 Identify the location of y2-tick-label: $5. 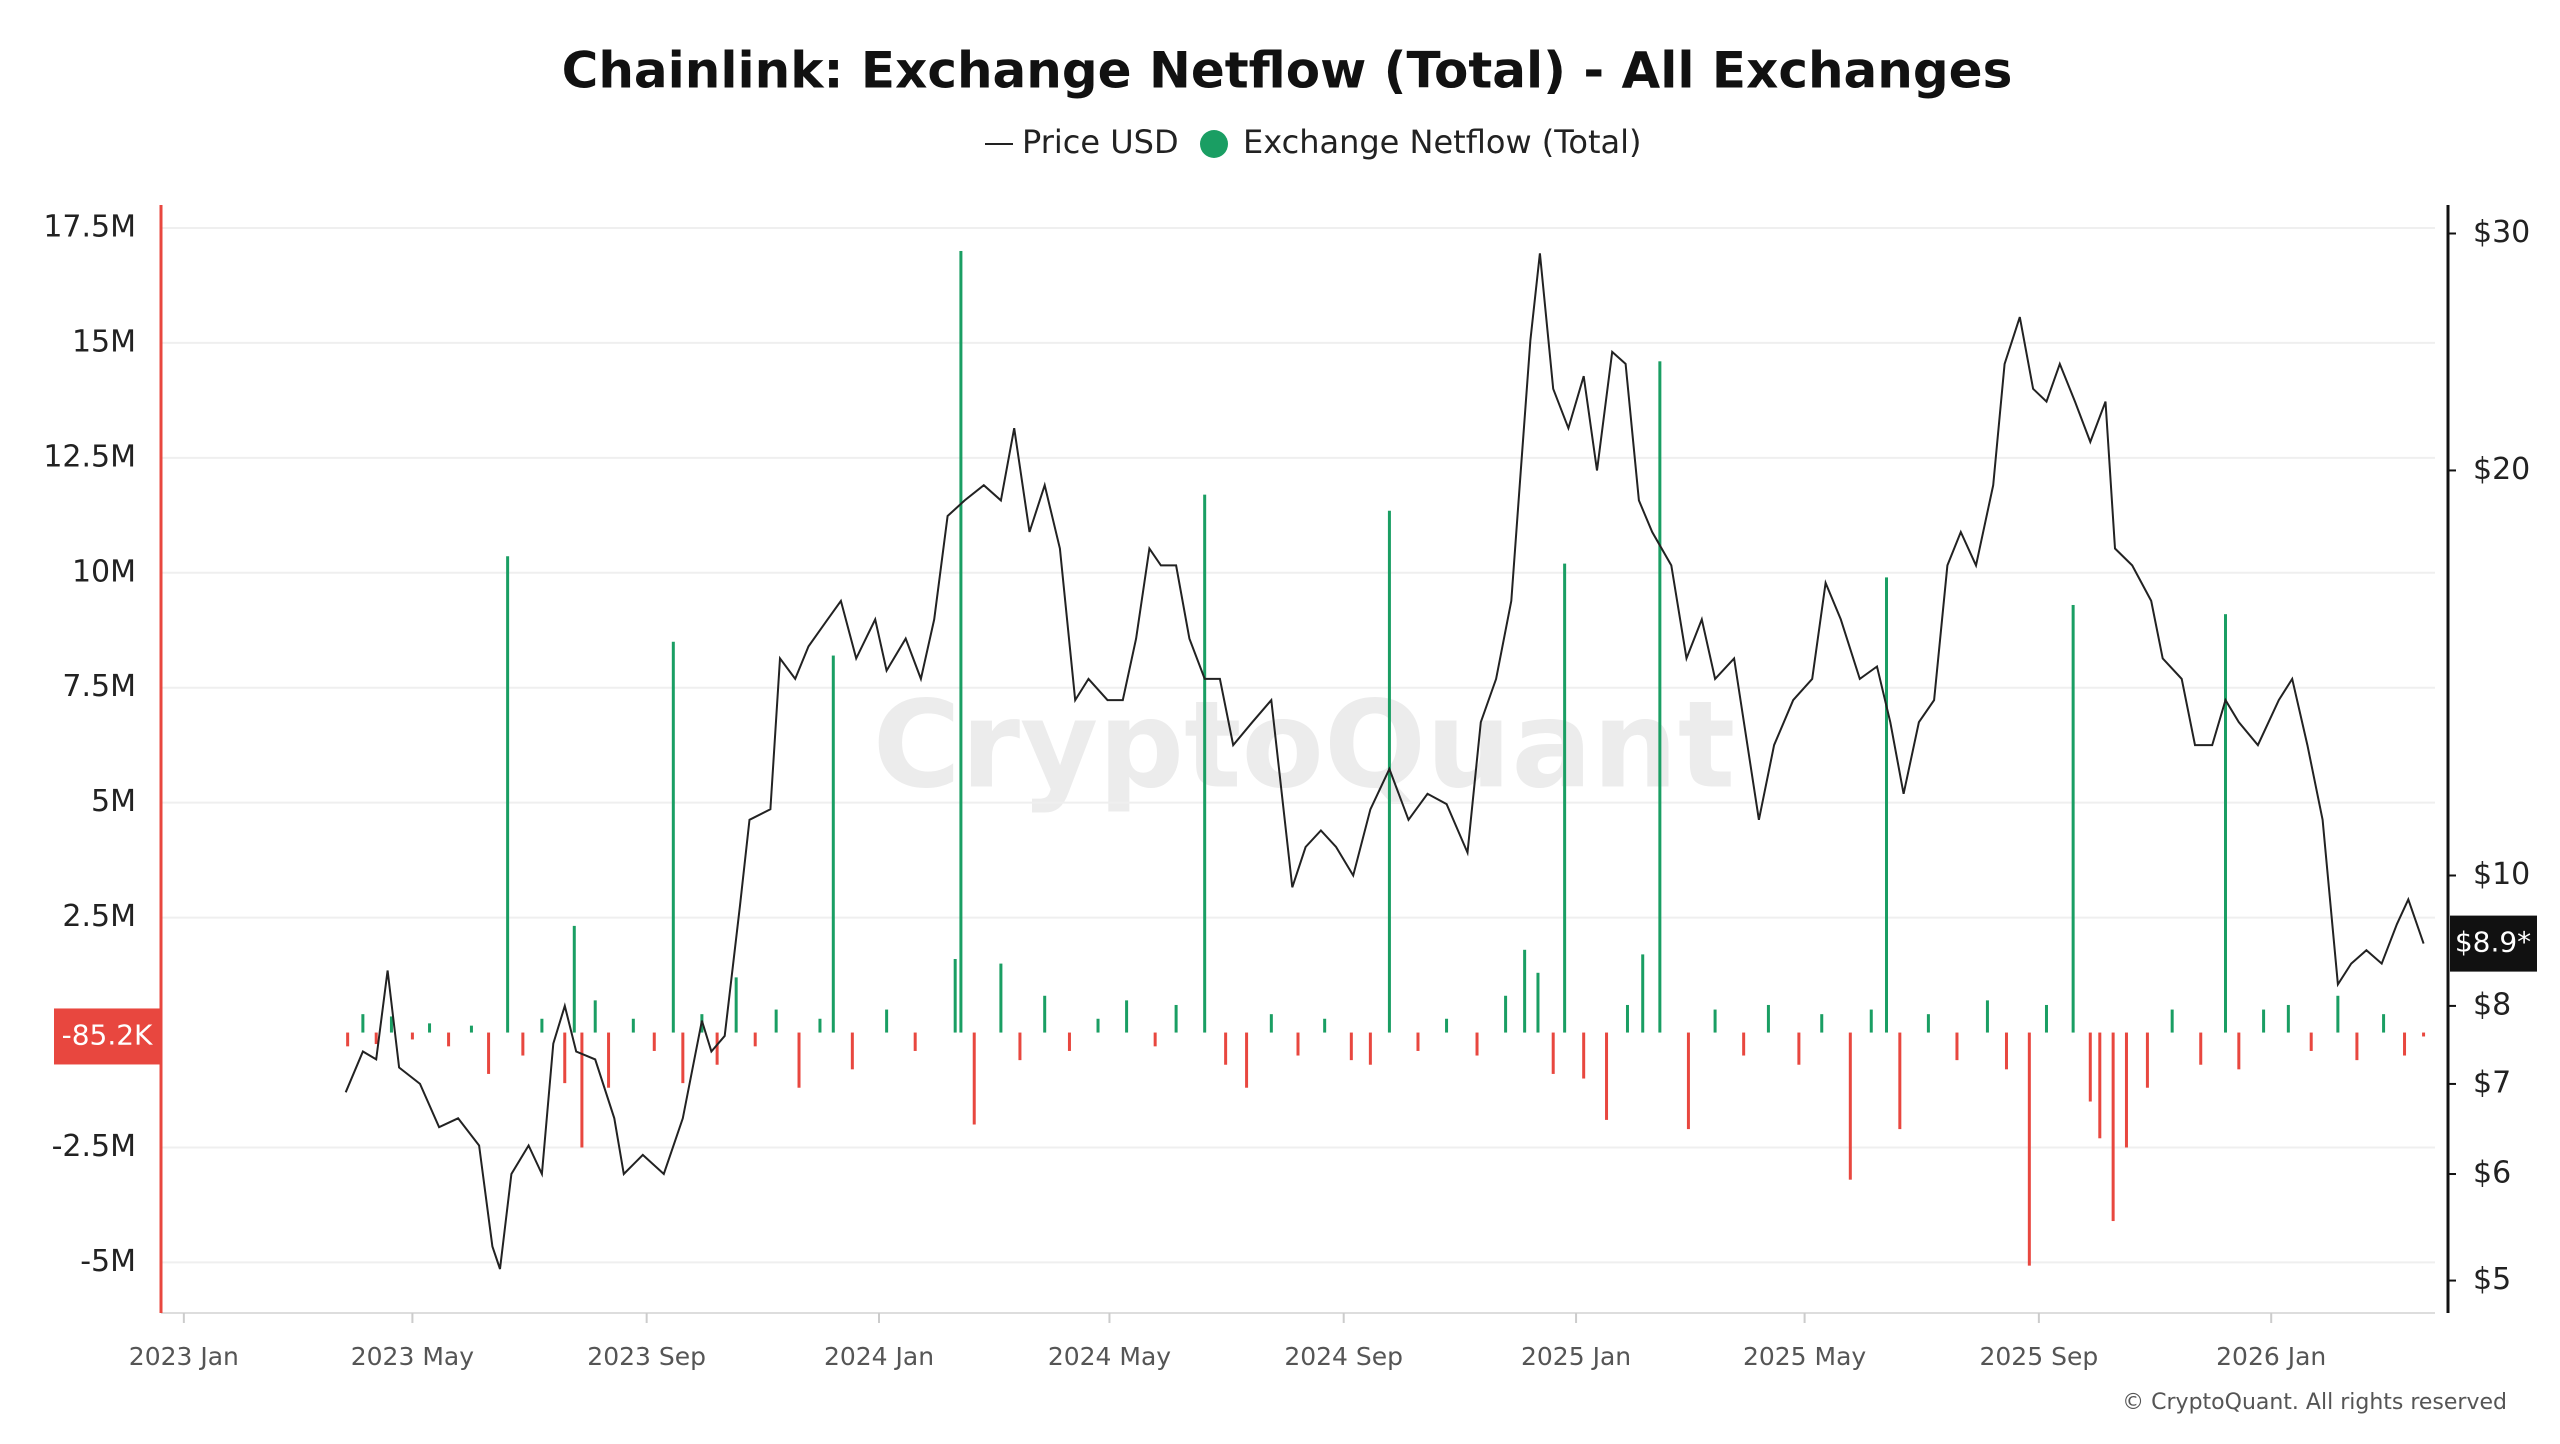
(2492, 1279).